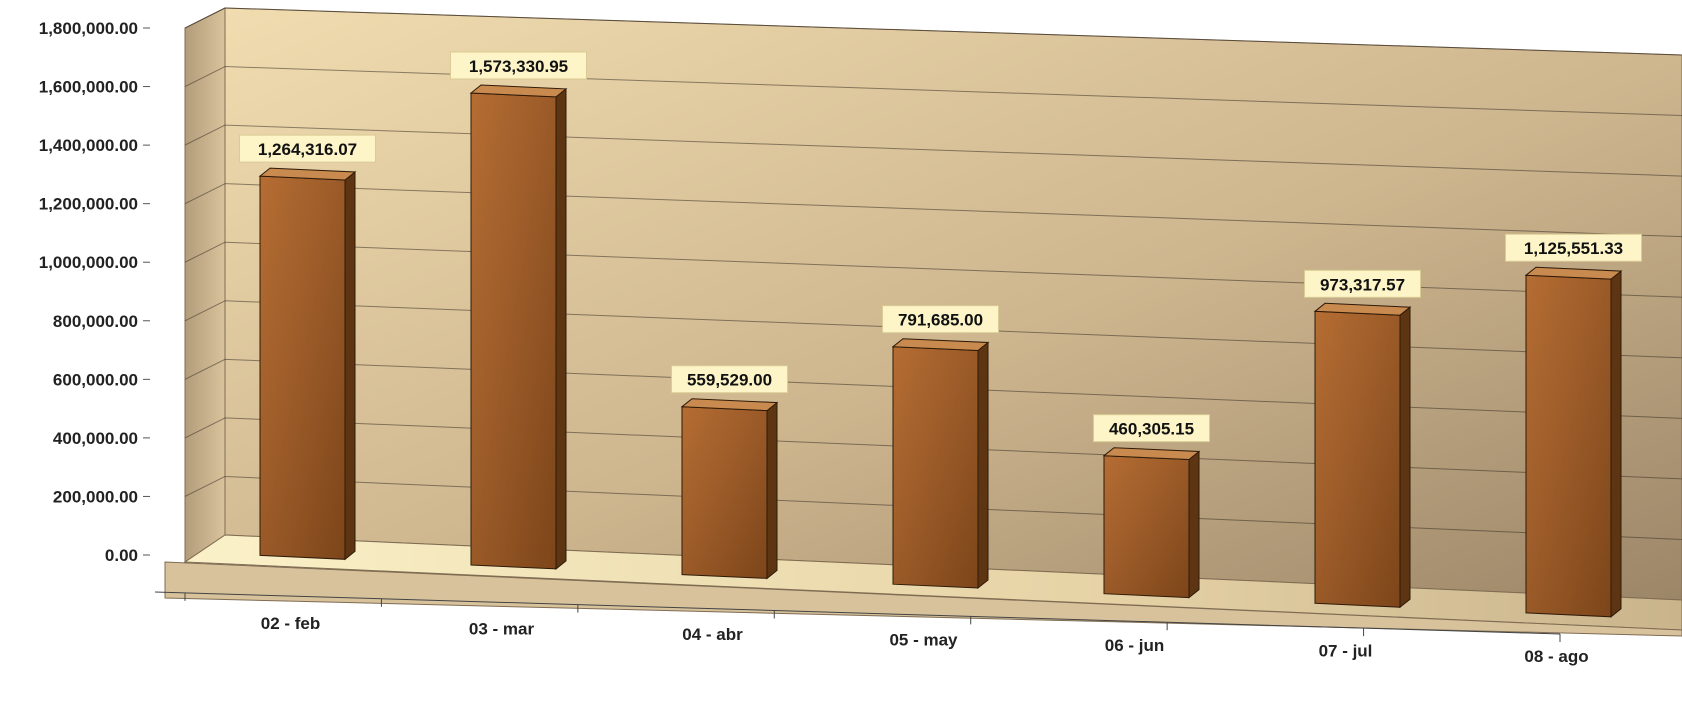 The image size is (1682, 715). I want to click on data-label: 460,305.15, so click(1151, 429).